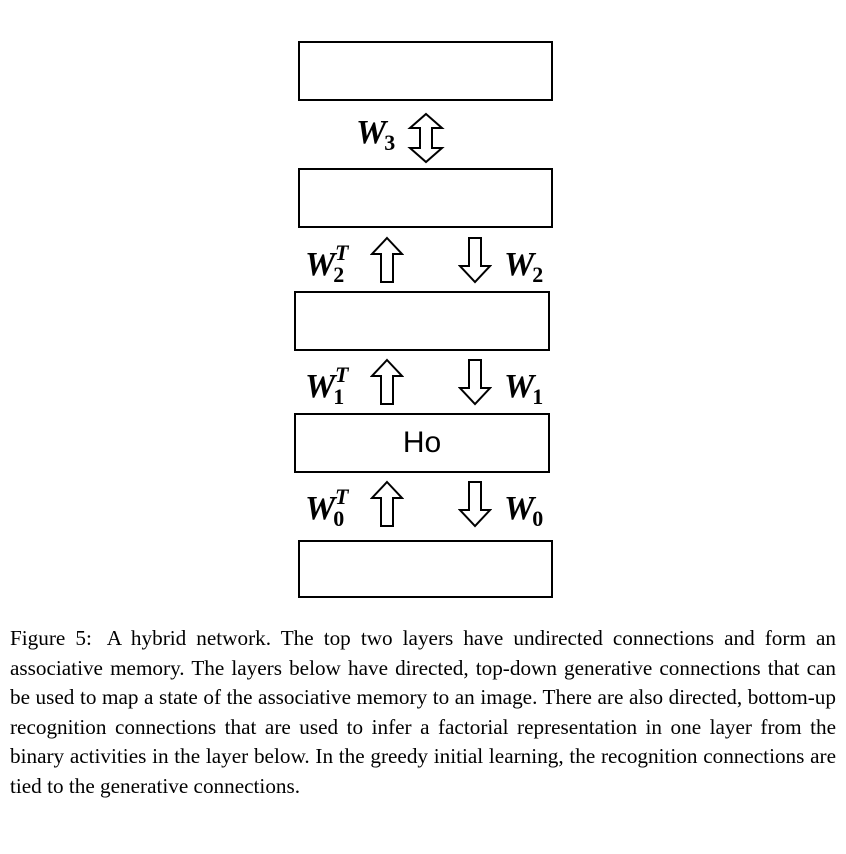 Image resolution: width=846 pixels, height=854 pixels. Describe the element at coordinates (390, 142) in the screenshot. I see `w3-sub: 3` at that location.